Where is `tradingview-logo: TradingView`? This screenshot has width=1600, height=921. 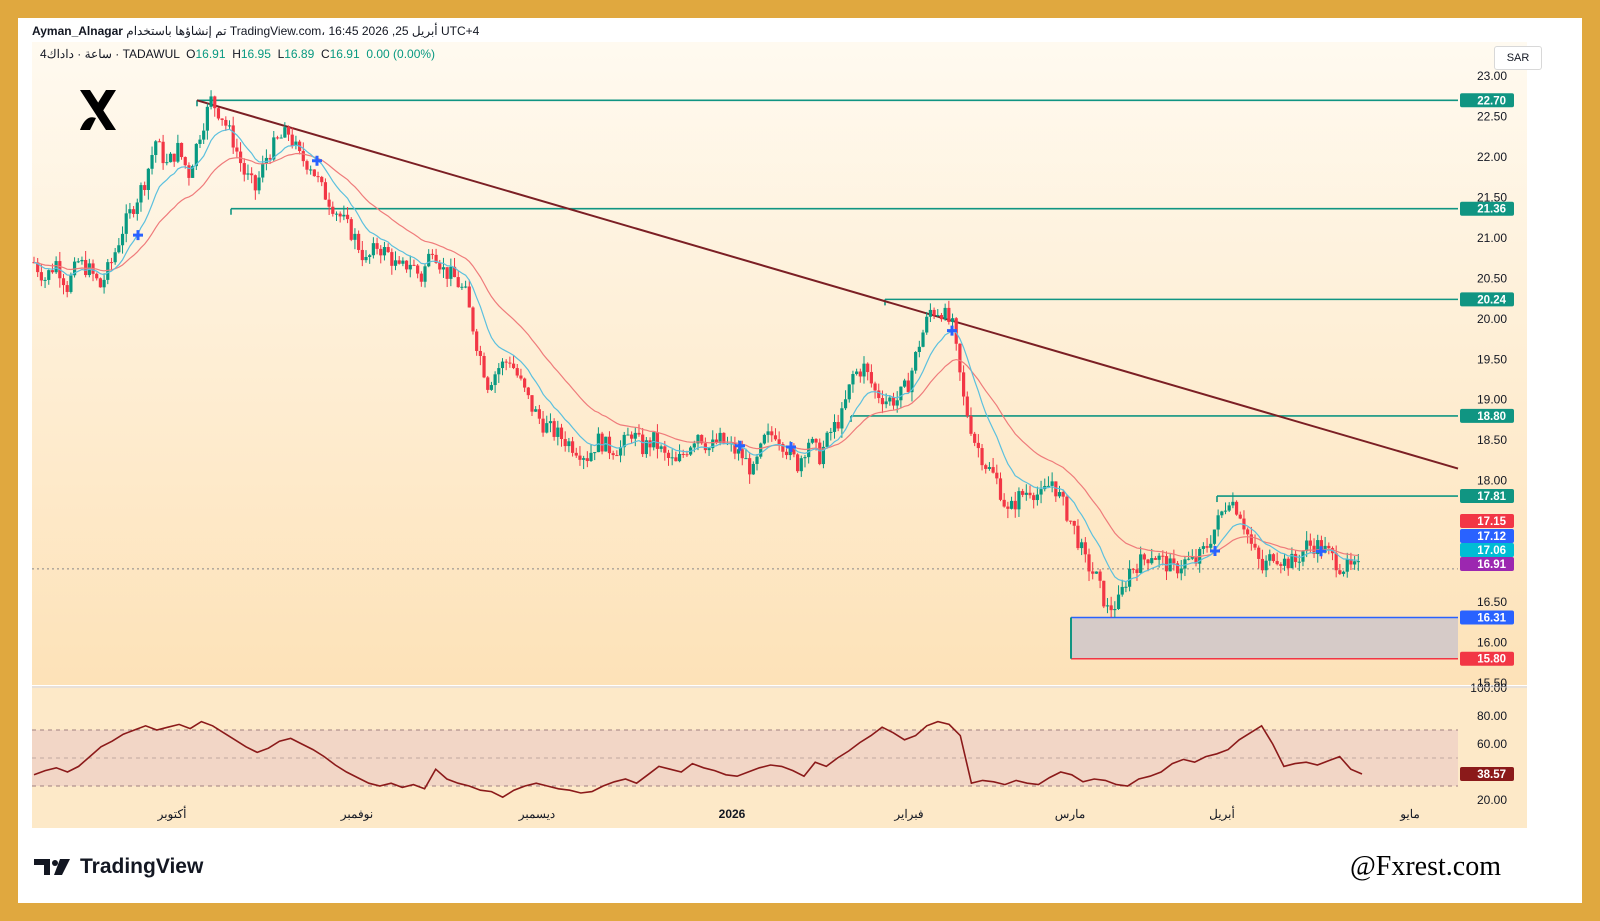 tradingview-logo: TradingView is located at coordinates (118, 867).